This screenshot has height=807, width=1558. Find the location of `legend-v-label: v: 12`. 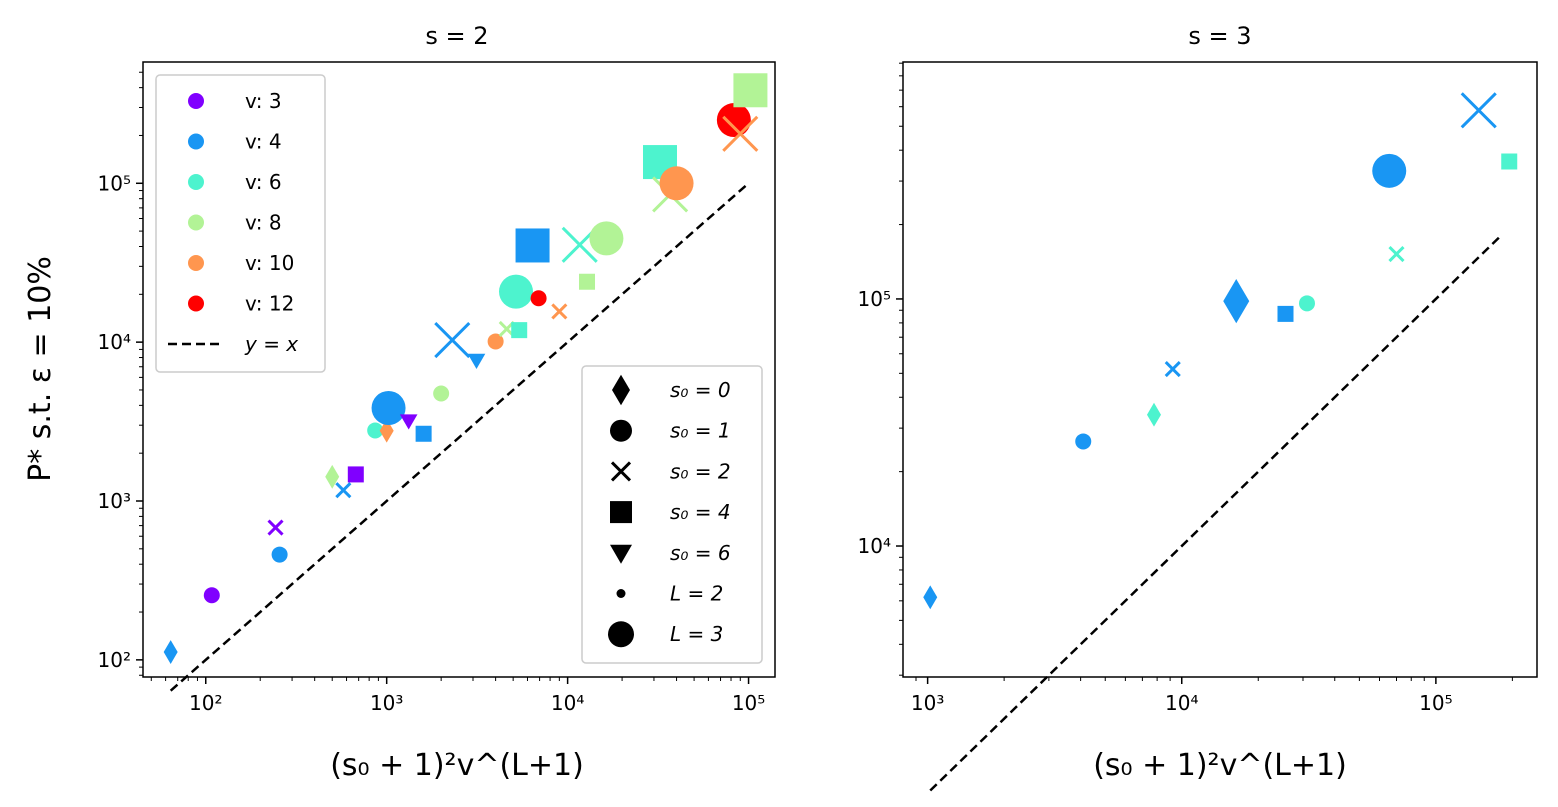

legend-v-label: v: 12 is located at coordinates (269, 304).